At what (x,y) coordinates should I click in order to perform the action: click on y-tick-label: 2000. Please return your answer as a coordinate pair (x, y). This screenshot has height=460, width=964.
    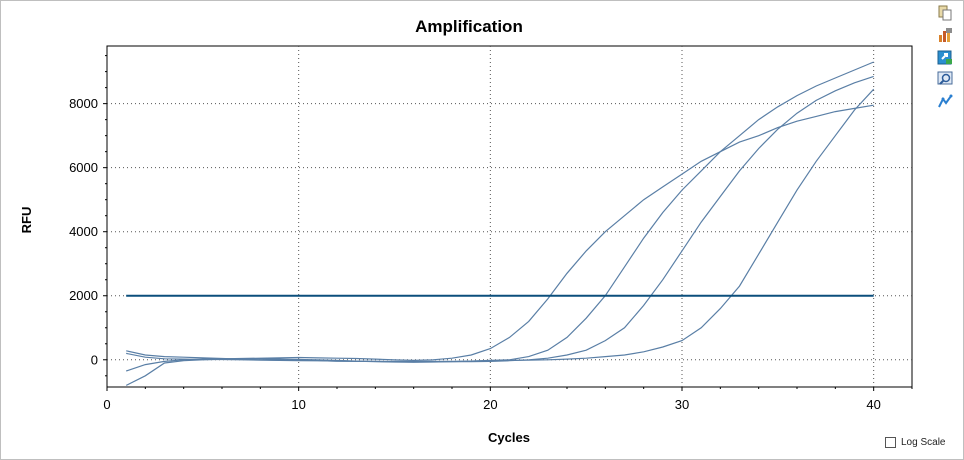
    Looking at the image, I should click on (83, 295).